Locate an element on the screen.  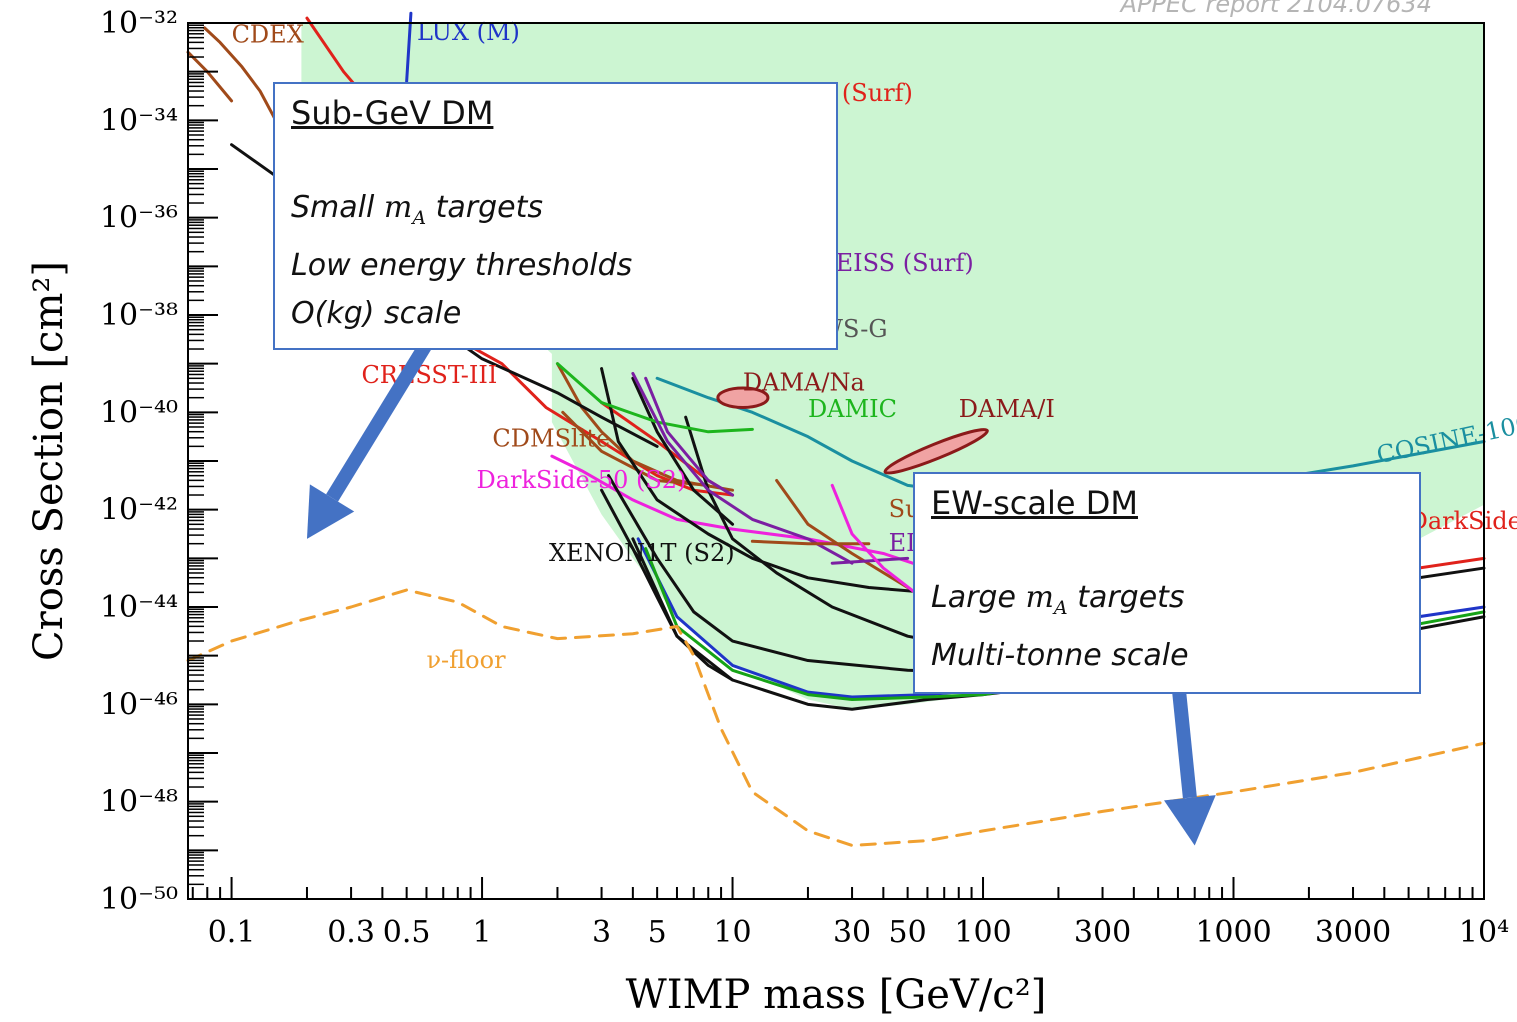
region-label-dama-i: DAMA/I is located at coordinates (1007, 409).